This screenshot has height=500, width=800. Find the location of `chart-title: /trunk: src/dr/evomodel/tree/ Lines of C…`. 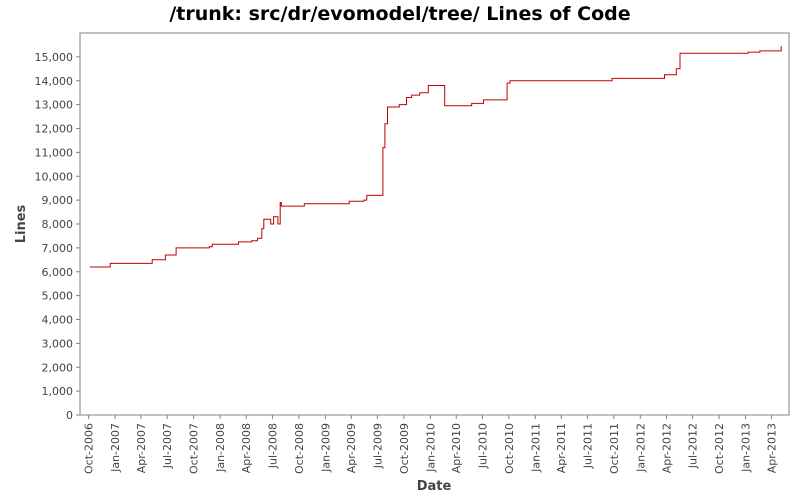

chart-title: /trunk: src/dr/evomodel/tree/ Lines of C… is located at coordinates (400, 14).